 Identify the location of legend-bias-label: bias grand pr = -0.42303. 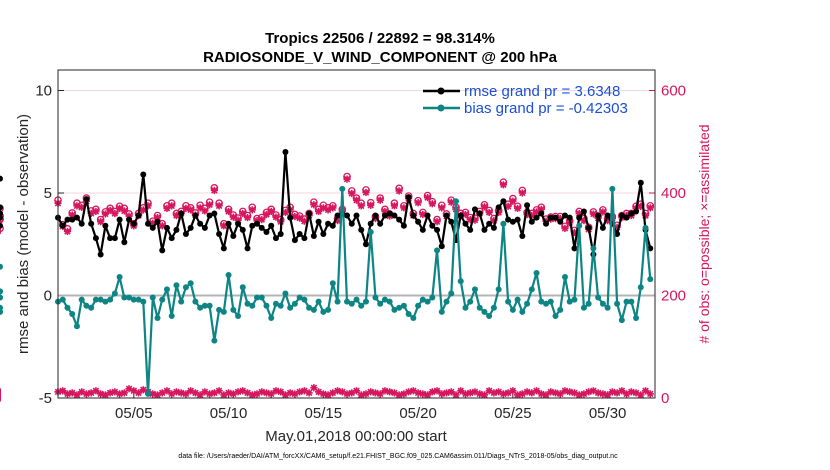
(546, 108).